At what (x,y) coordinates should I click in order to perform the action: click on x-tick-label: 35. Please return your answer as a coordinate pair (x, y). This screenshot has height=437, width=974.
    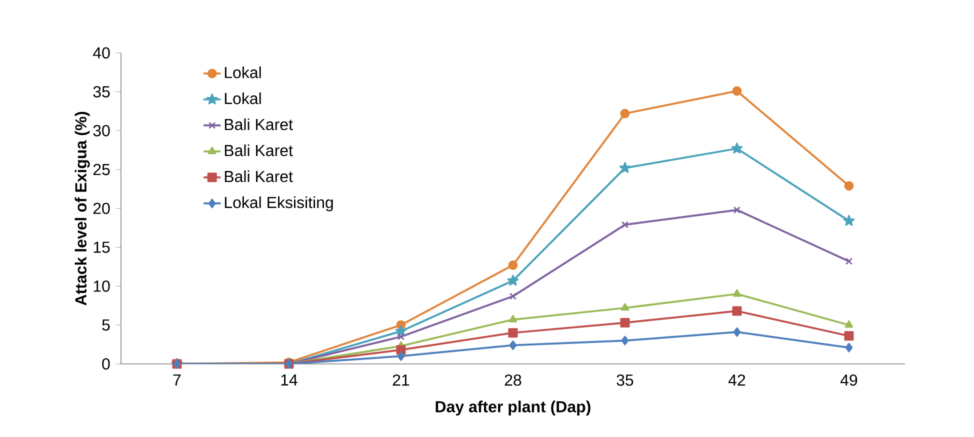
    Looking at the image, I should click on (625, 380).